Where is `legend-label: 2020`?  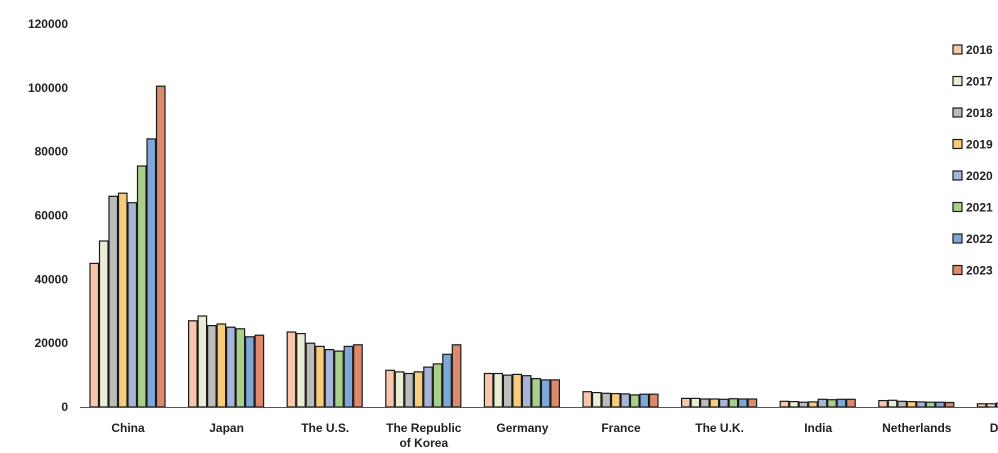 legend-label: 2020 is located at coordinates (979, 176).